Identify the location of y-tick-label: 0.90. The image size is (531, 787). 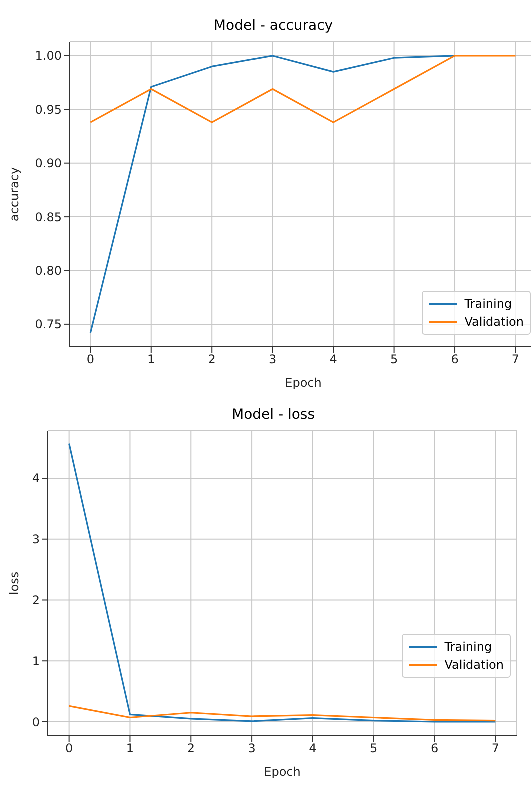
(48, 163).